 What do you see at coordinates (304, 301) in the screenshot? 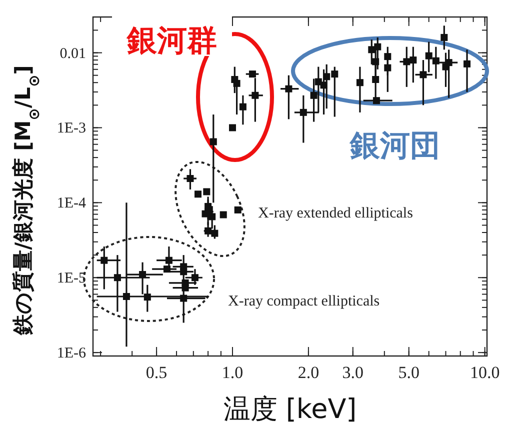
I see `annotation: X-ray compact ellipticals` at bounding box center [304, 301].